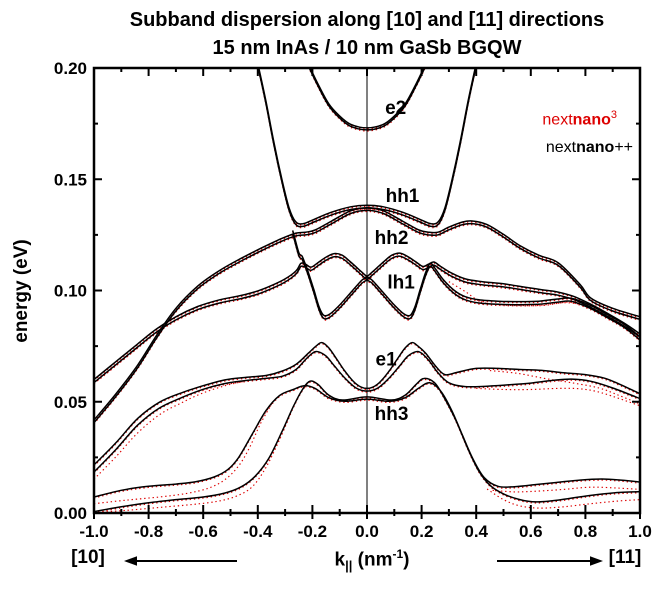 Image resolution: width=662 pixels, height=591 pixels. I want to click on curve-e1_right_a_dev-nextnano3, so click(564, 387).